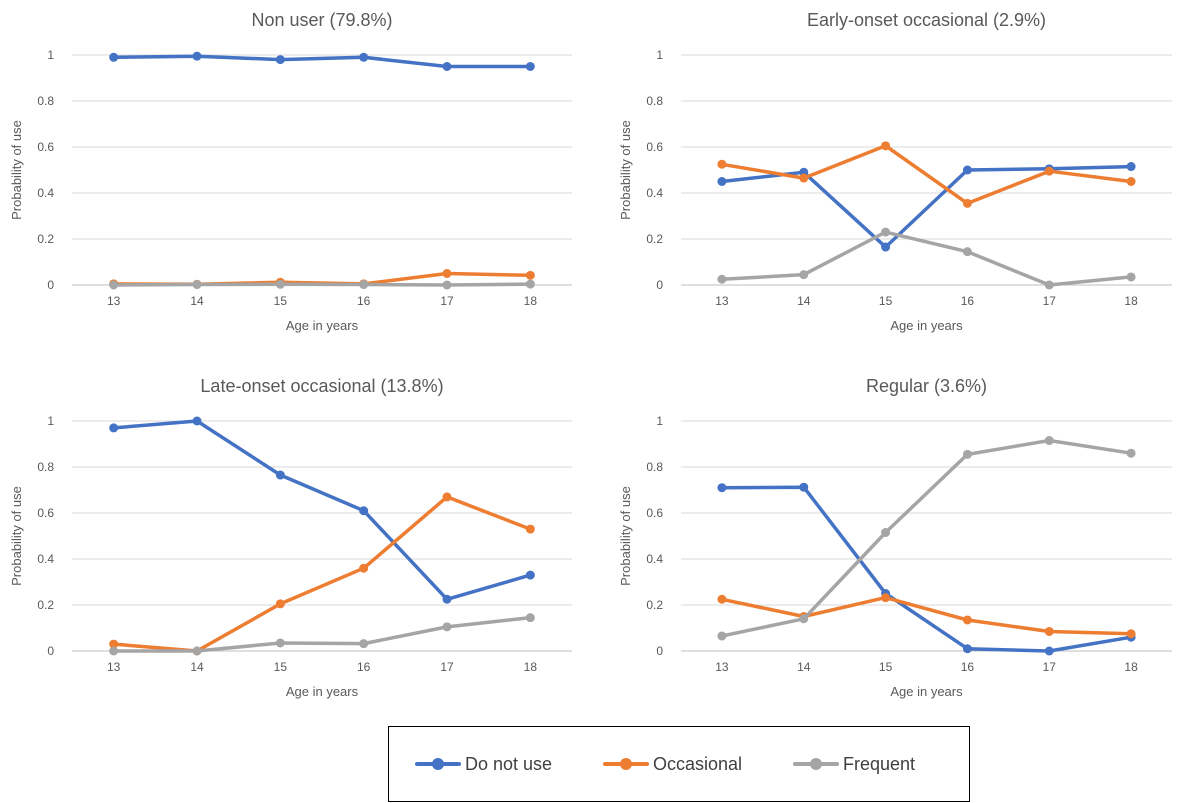 The width and height of the screenshot is (1178, 803). What do you see at coordinates (879, 763) in the screenshot?
I see `legend-label-frequent: Frequent` at bounding box center [879, 763].